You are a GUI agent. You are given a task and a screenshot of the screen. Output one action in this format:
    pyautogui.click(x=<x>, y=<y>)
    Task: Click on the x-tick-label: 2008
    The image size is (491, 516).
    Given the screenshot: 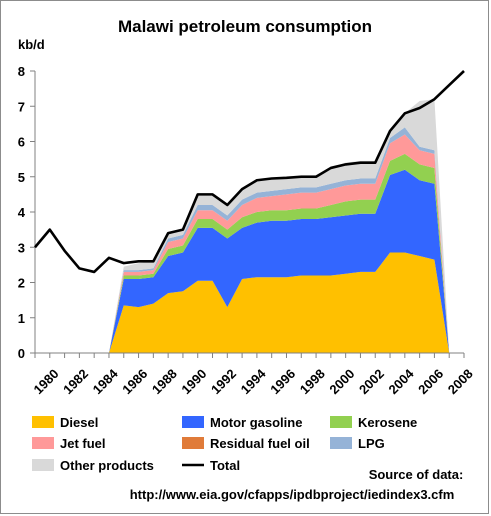 What is the action you would take?
    pyautogui.click(x=460, y=381)
    